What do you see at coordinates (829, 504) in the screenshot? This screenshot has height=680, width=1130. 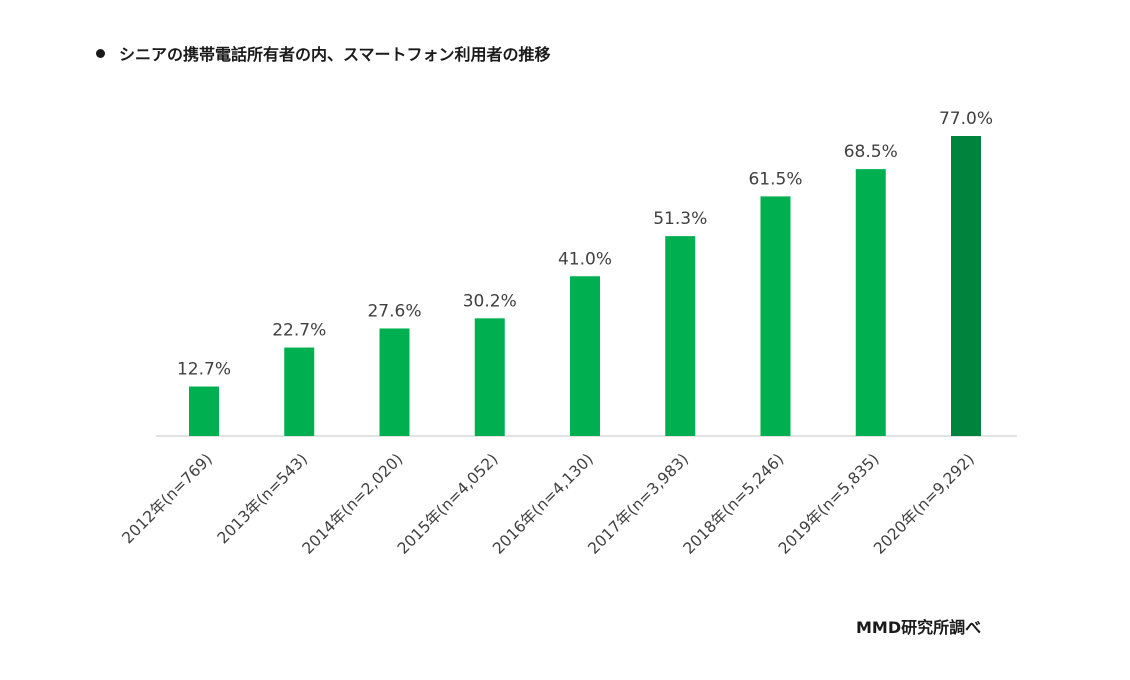 I see `x-tick-label-8: 2019年(n=5,835)` at bounding box center [829, 504].